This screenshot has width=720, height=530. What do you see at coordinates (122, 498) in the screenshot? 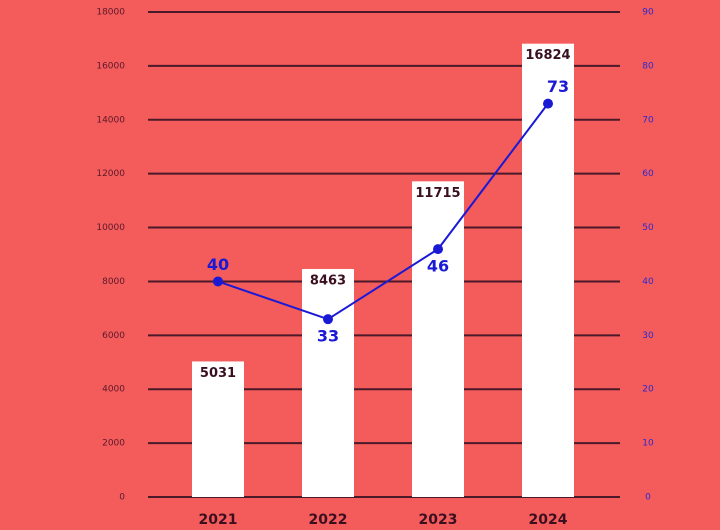
I see `y-tick-label: 0` at bounding box center [122, 498].